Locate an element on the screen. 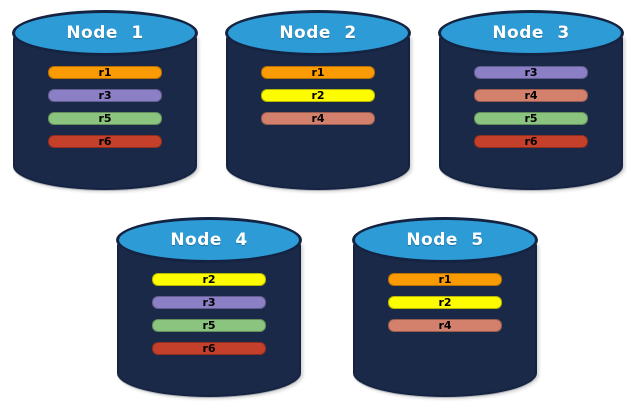 This screenshot has height=402, width=638. node-title: Node 4 is located at coordinates (209, 239).